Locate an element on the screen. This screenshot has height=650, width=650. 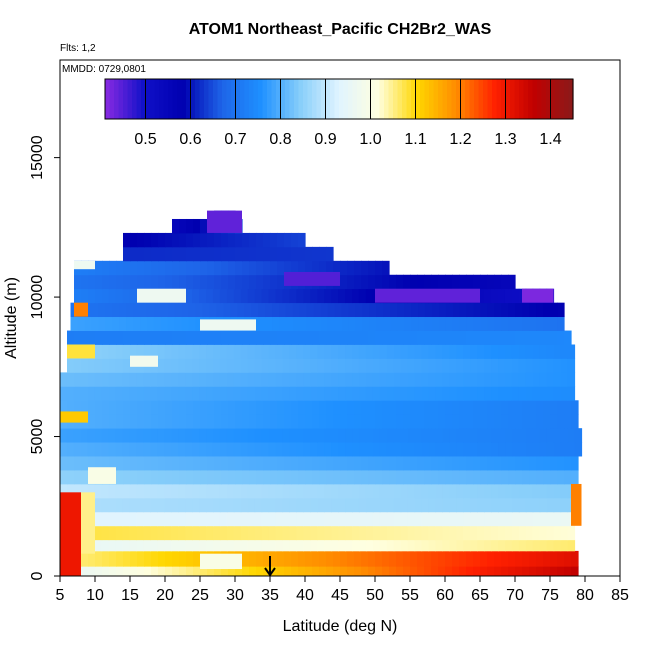
y-tick-label: 5000 is located at coordinates (37, 437).